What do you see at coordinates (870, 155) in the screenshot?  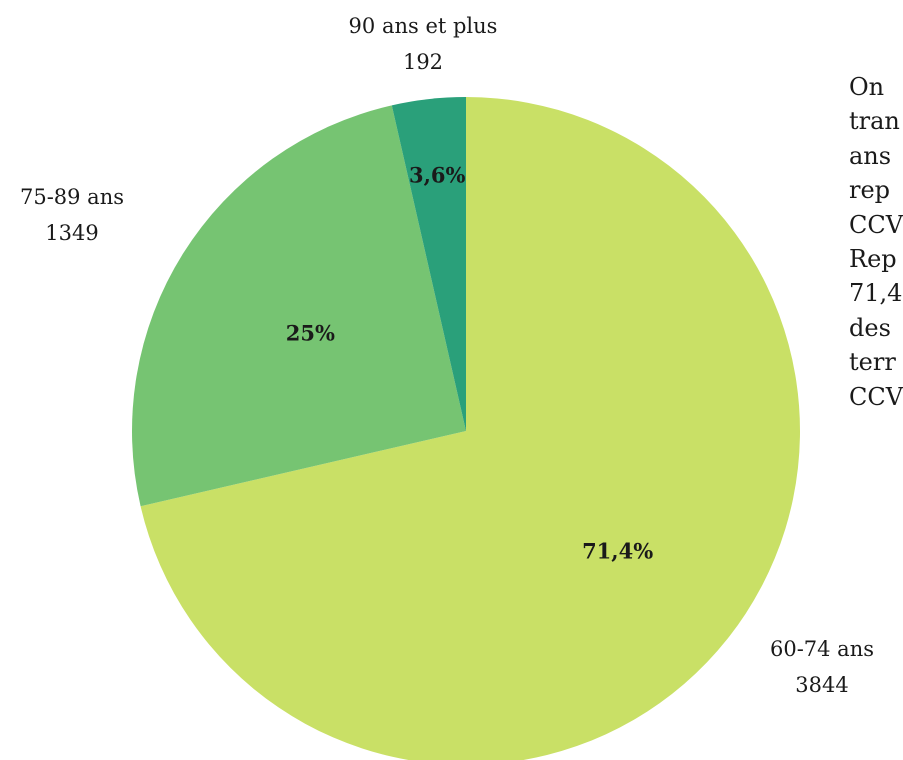 I see `description-line: ans` at bounding box center [870, 155].